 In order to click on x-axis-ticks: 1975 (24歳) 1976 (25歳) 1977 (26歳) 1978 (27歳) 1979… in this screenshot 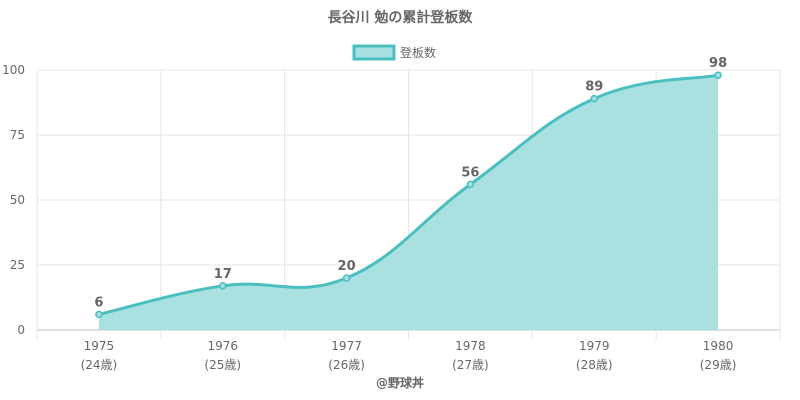, I will do `click(409, 355)`.